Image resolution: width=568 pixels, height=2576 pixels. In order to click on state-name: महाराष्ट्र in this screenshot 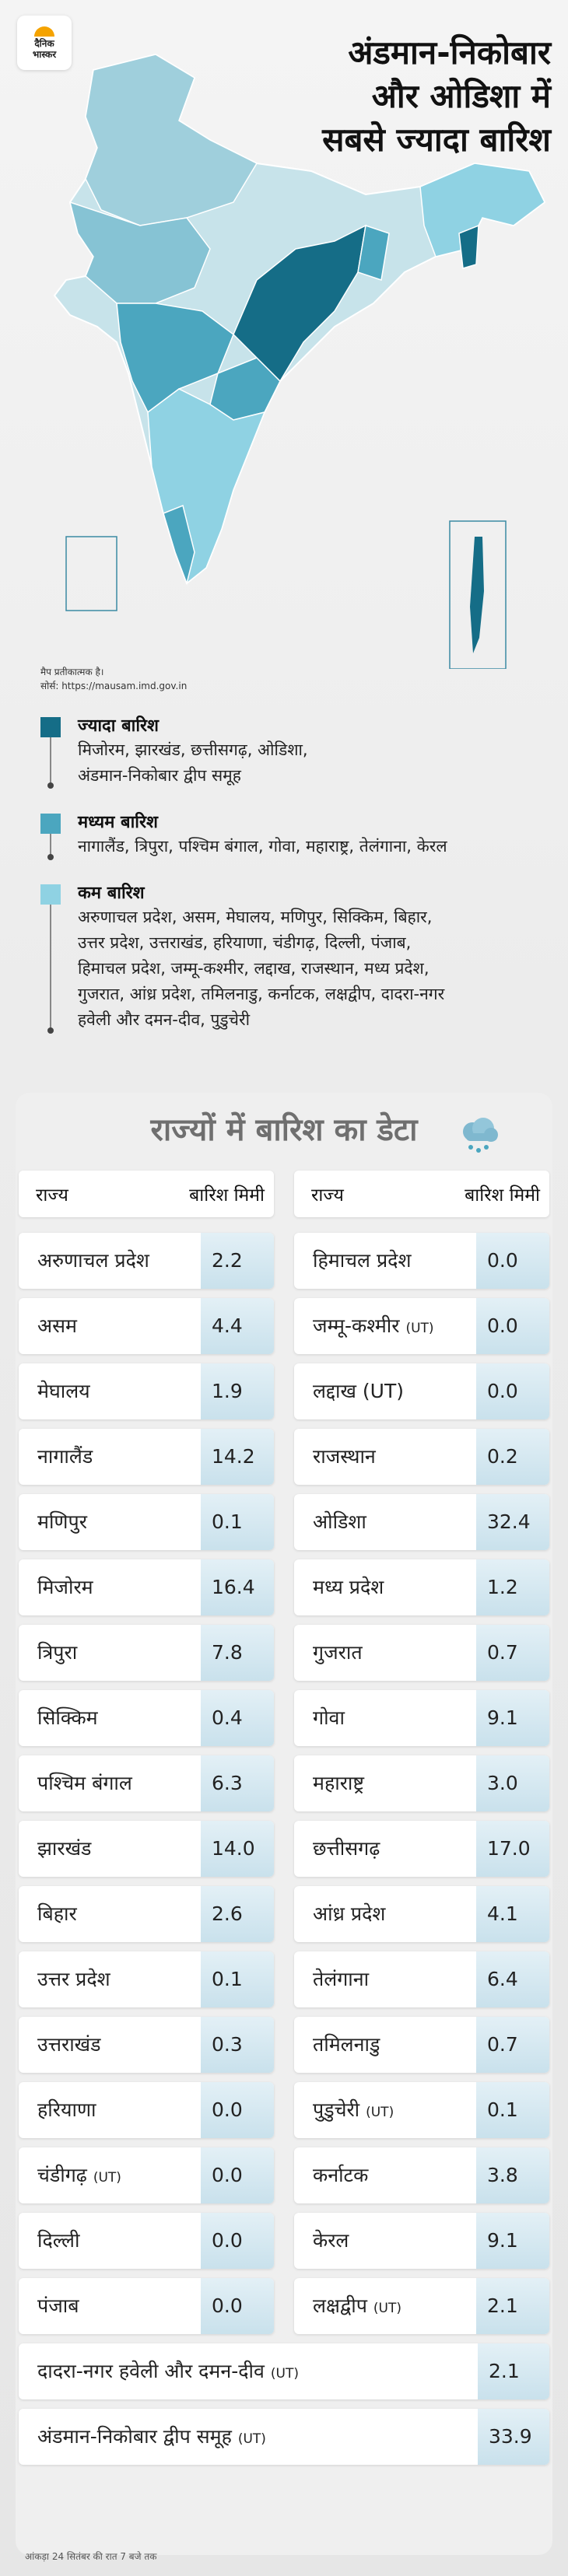, I will do `click(338, 1783)`.